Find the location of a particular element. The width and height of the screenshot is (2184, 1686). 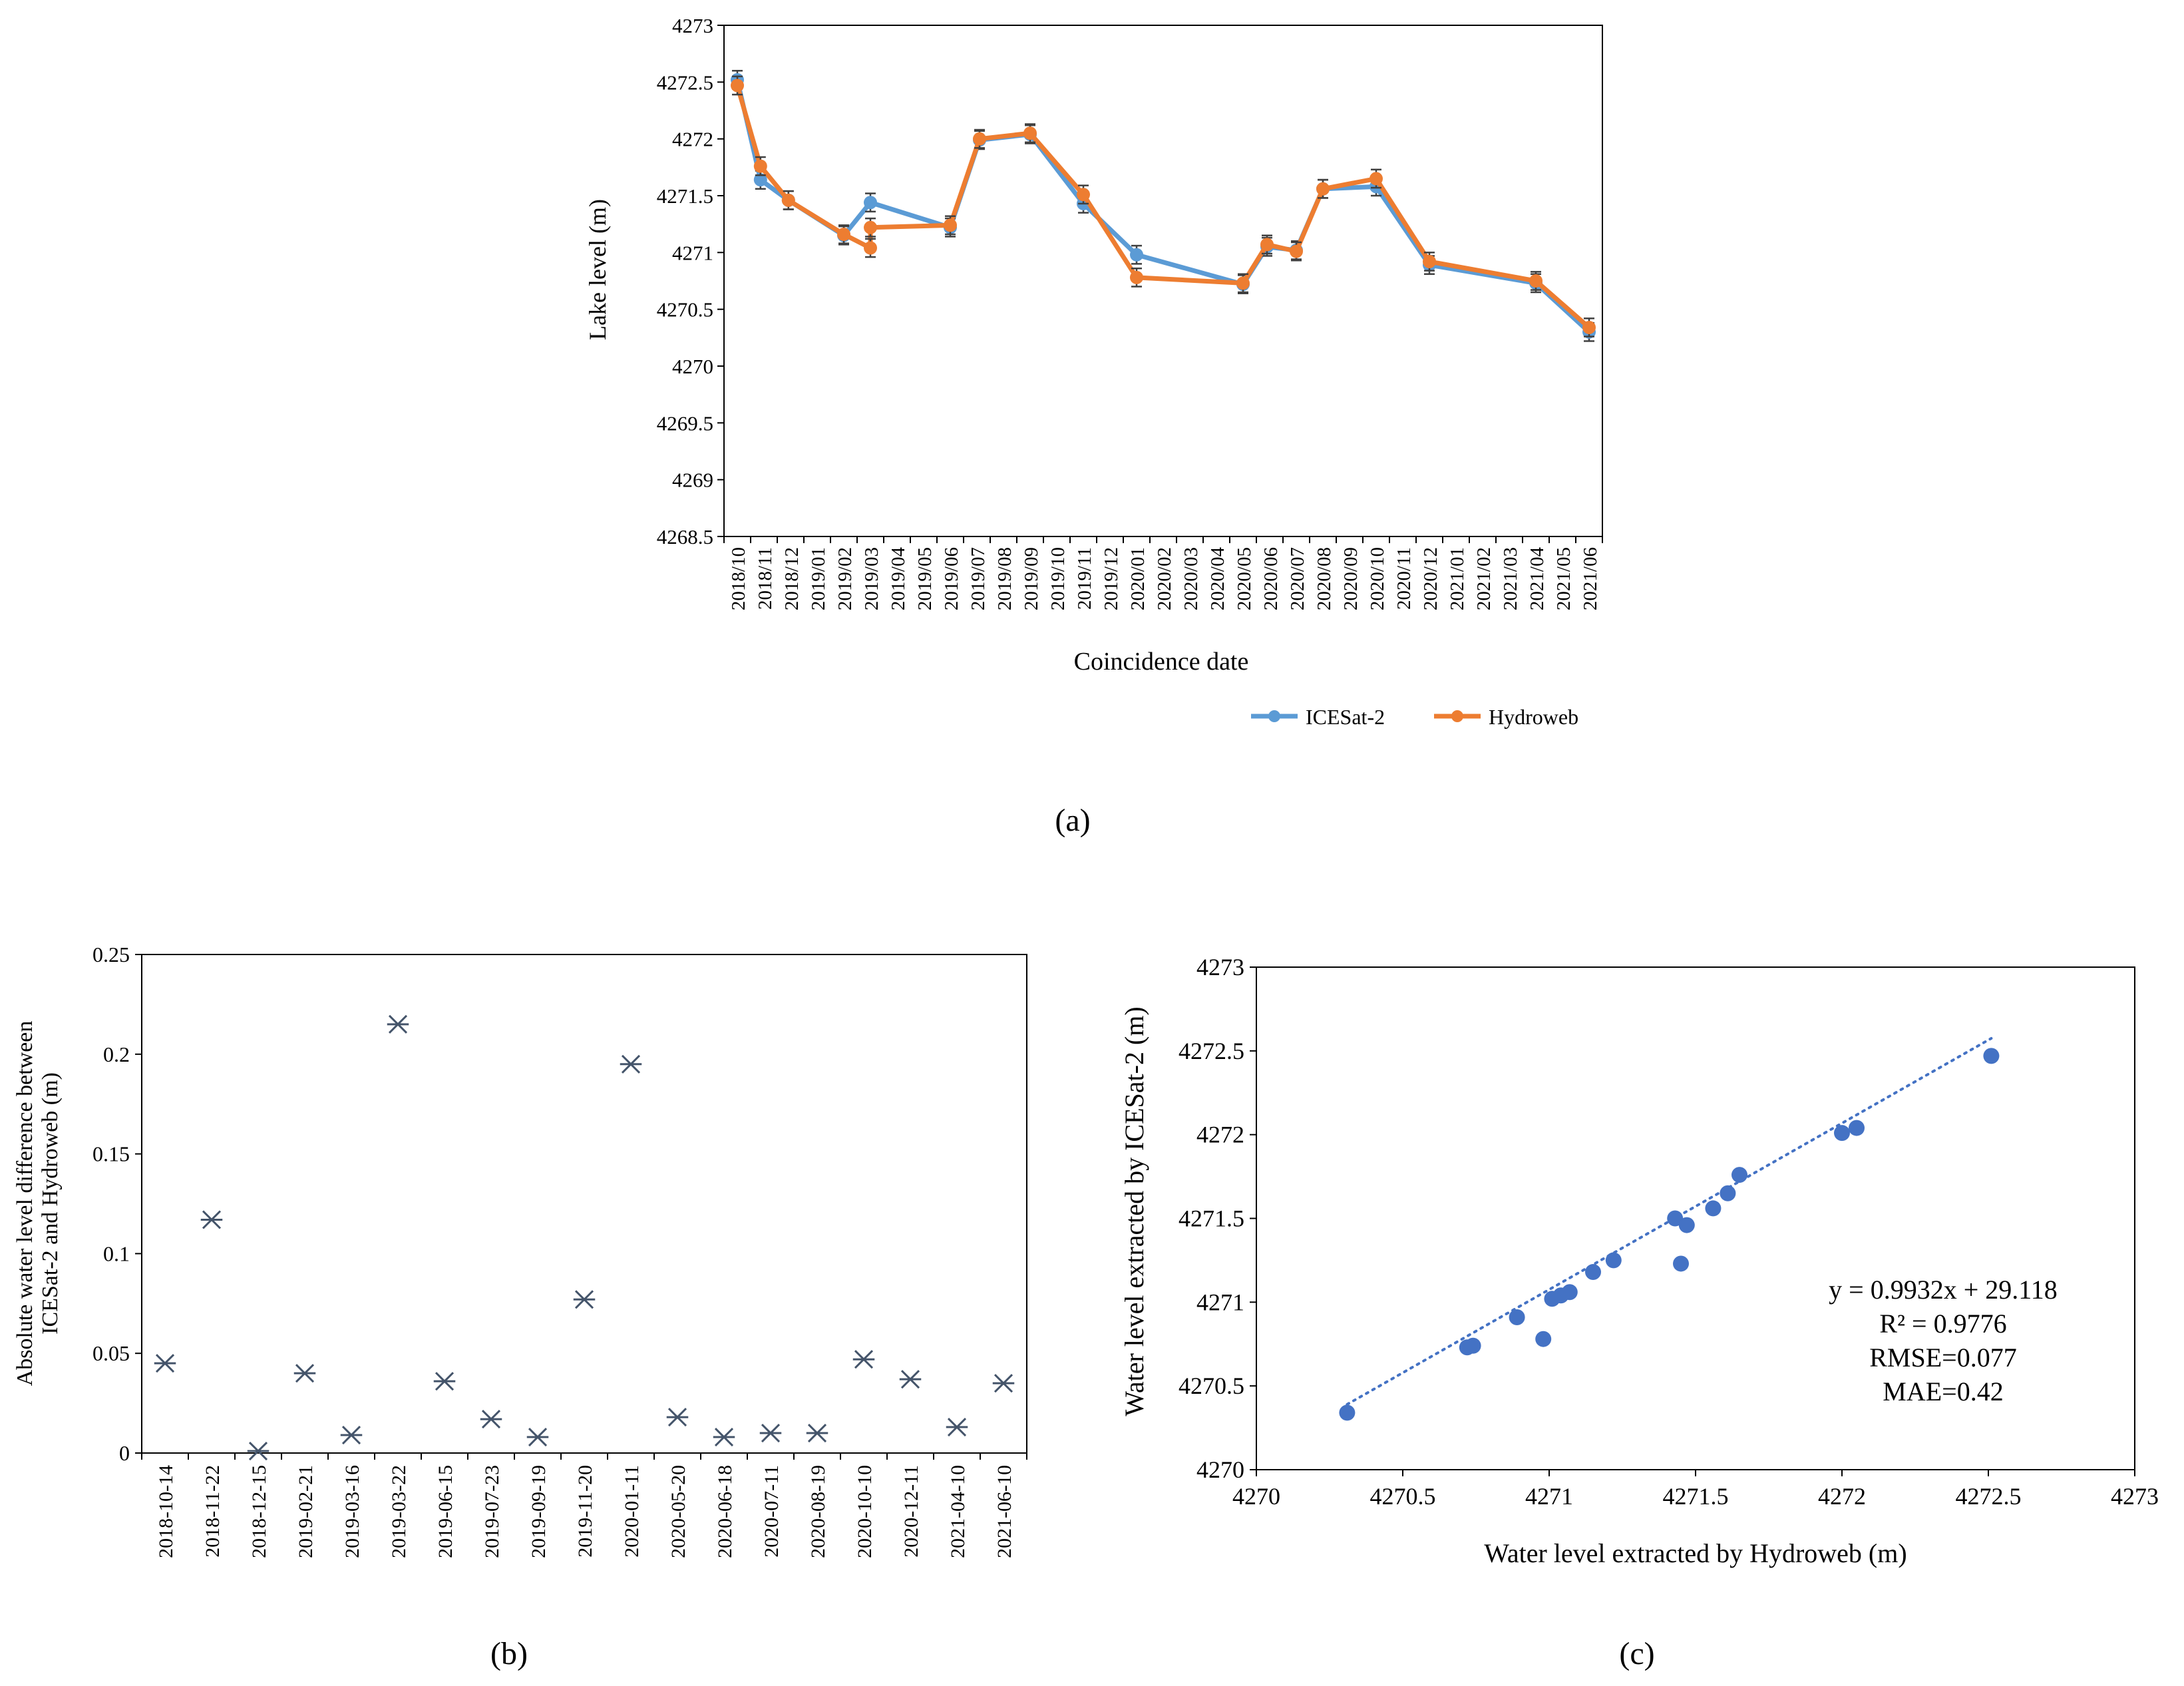

panel-b-x-tick-label: 2018-12-15 is located at coordinates (259, 1511).